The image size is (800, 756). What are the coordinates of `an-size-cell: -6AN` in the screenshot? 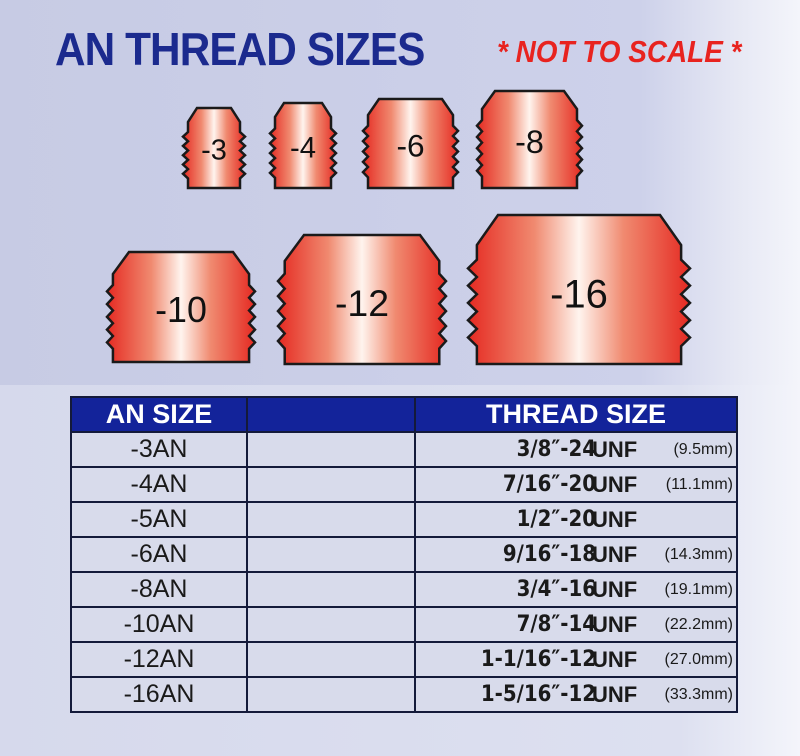 It's located at (159, 554).